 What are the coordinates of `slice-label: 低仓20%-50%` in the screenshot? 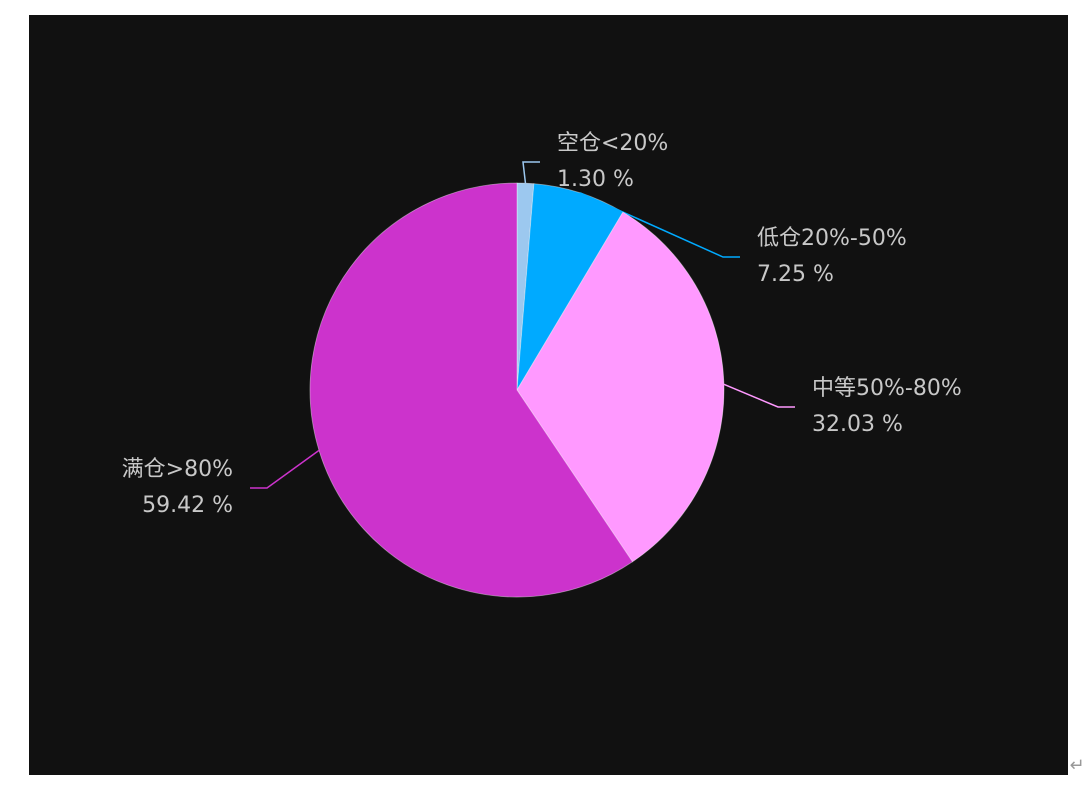 It's located at (832, 238).